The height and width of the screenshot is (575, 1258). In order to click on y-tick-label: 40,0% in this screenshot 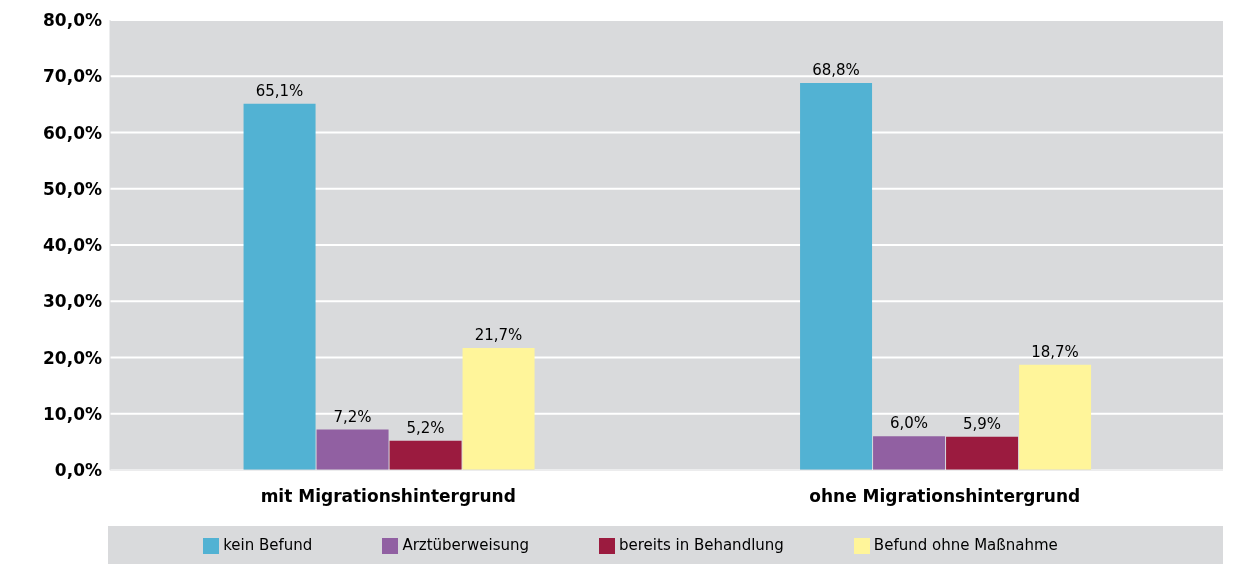, I will do `click(72, 245)`.